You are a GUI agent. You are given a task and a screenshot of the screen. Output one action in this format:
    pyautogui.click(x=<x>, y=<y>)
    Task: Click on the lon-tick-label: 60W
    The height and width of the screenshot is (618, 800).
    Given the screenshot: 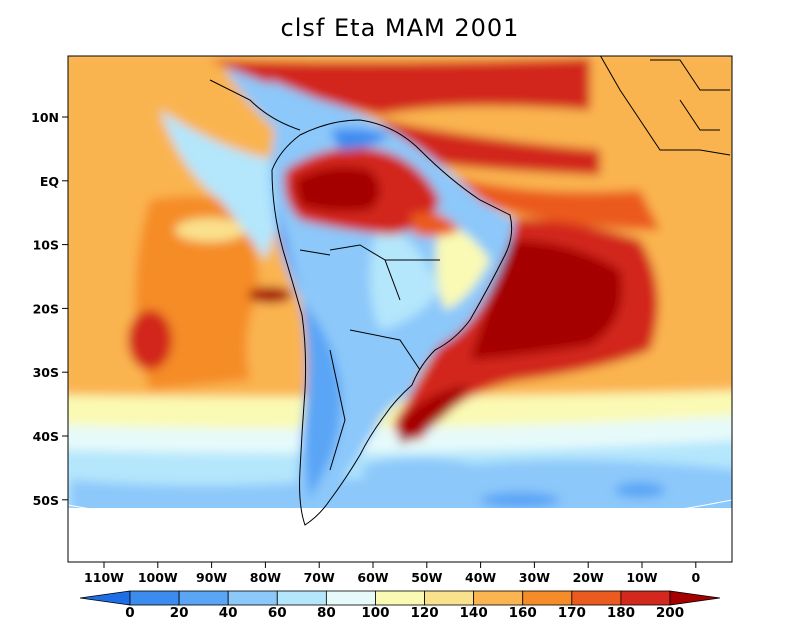 What is the action you would take?
    pyautogui.click(x=372, y=577)
    